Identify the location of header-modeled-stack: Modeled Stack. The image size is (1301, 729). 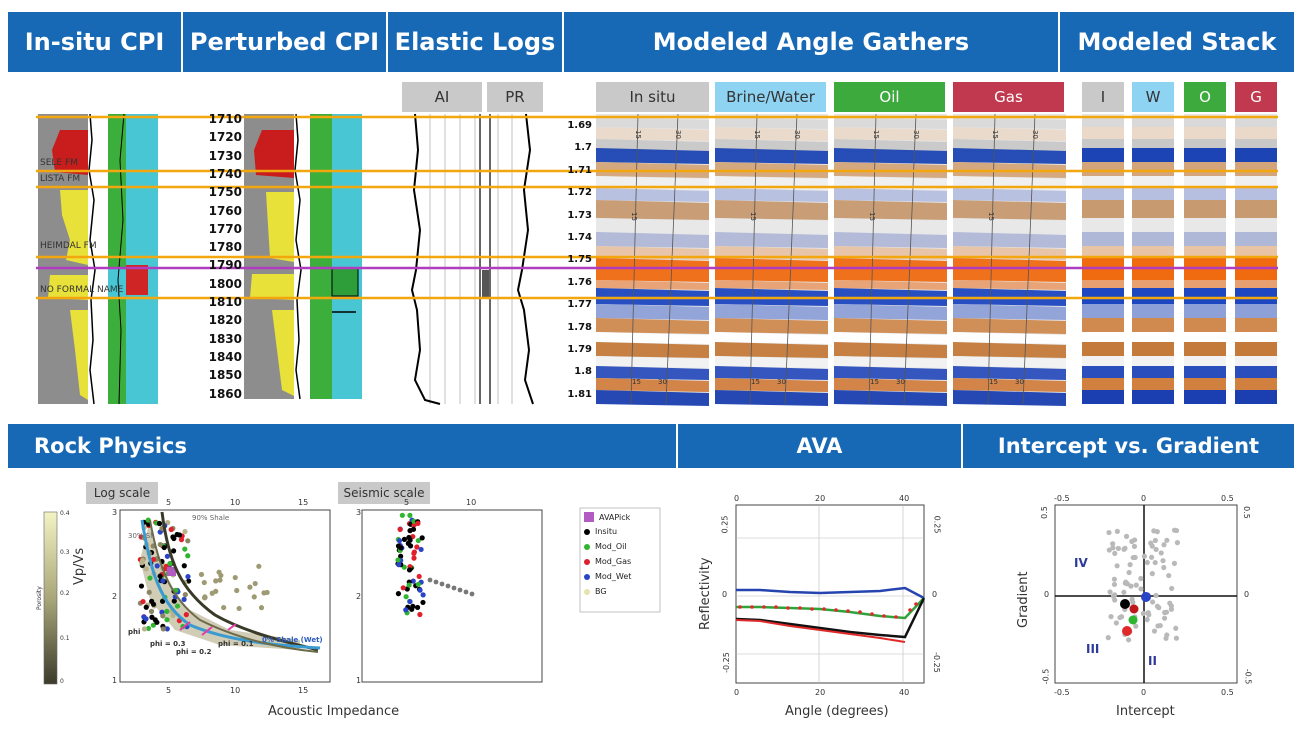
(1177, 42).